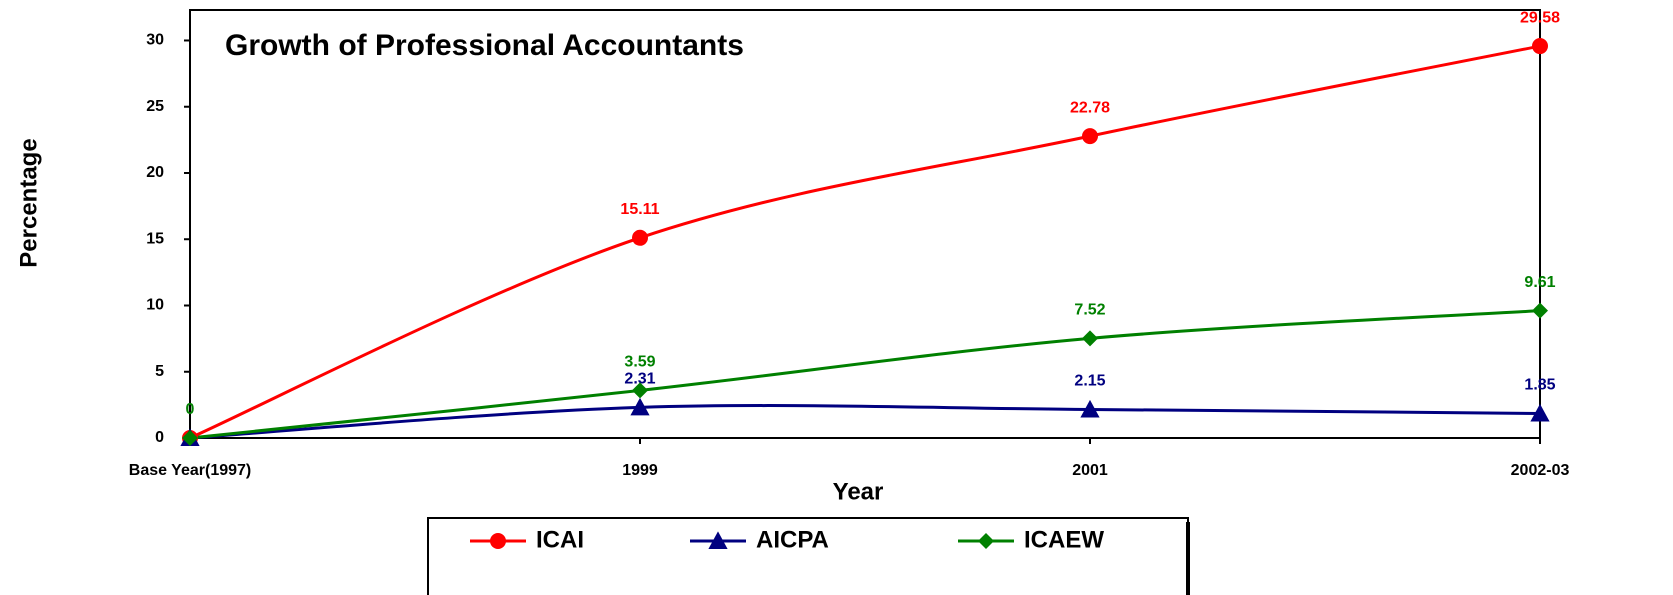 The height and width of the screenshot is (595, 1673). What do you see at coordinates (155, 305) in the screenshot?
I see `y-tick-label: 10` at bounding box center [155, 305].